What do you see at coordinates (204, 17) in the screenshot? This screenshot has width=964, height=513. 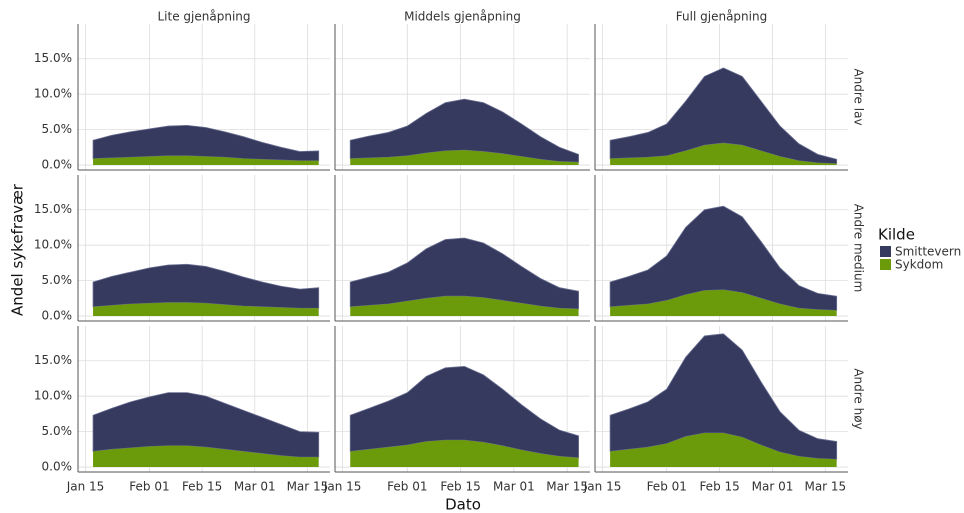 I see `facet-column-label: Lite gjenåpning` at bounding box center [204, 17].